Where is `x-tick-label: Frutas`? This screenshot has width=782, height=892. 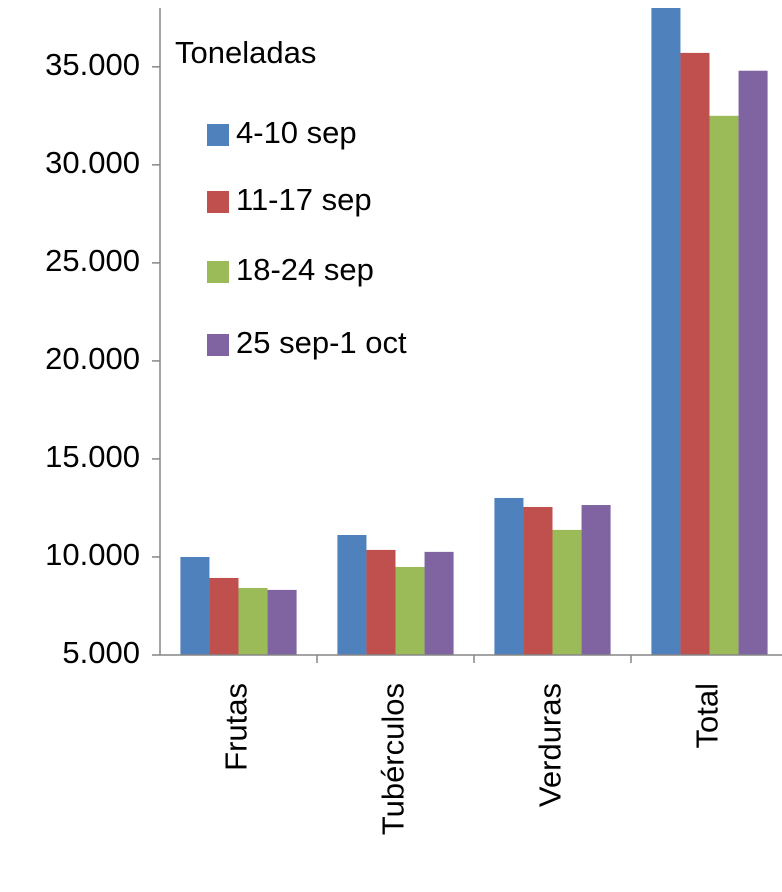 x-tick-label: Frutas is located at coordinates (236, 727).